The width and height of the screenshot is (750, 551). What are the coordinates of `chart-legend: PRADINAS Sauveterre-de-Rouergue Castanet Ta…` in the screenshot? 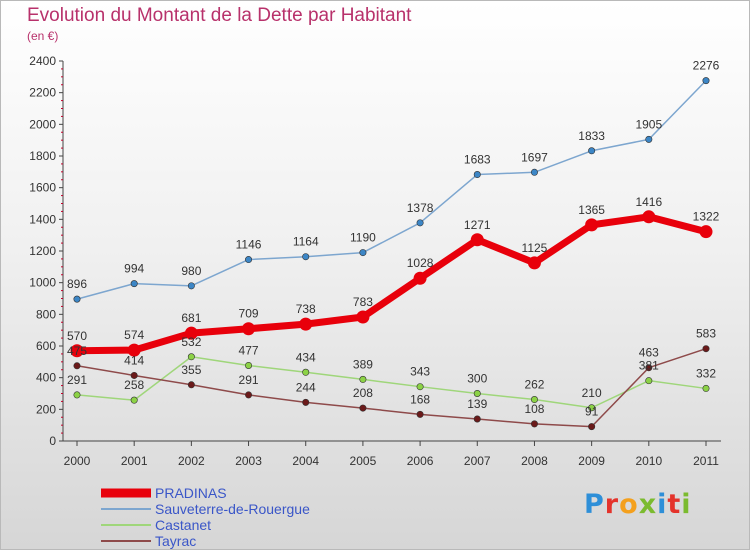 It's located at (231, 517).